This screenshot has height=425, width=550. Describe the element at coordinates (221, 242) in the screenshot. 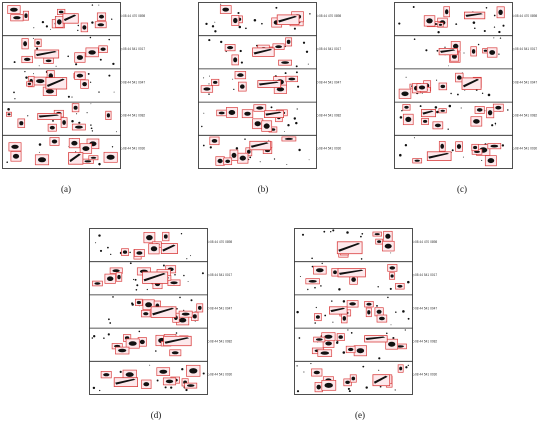

I see `strip-label: 08 44 470 0898` at that location.